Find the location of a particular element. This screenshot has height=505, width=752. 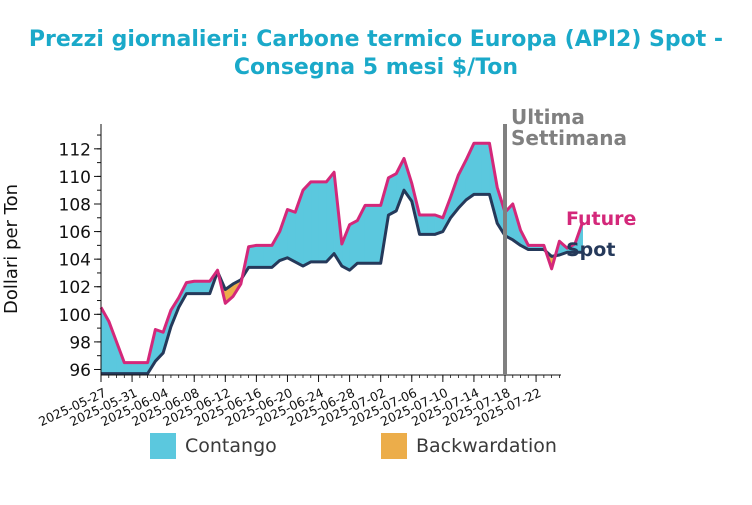

legend-backwardation: Backwardation is located at coordinates (469, 446).